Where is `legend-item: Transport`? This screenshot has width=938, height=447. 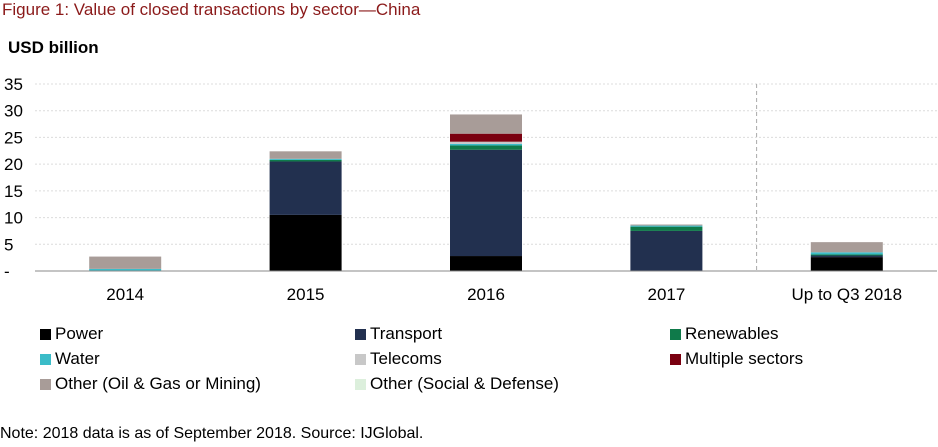
legend-item: Transport is located at coordinates (398, 334).